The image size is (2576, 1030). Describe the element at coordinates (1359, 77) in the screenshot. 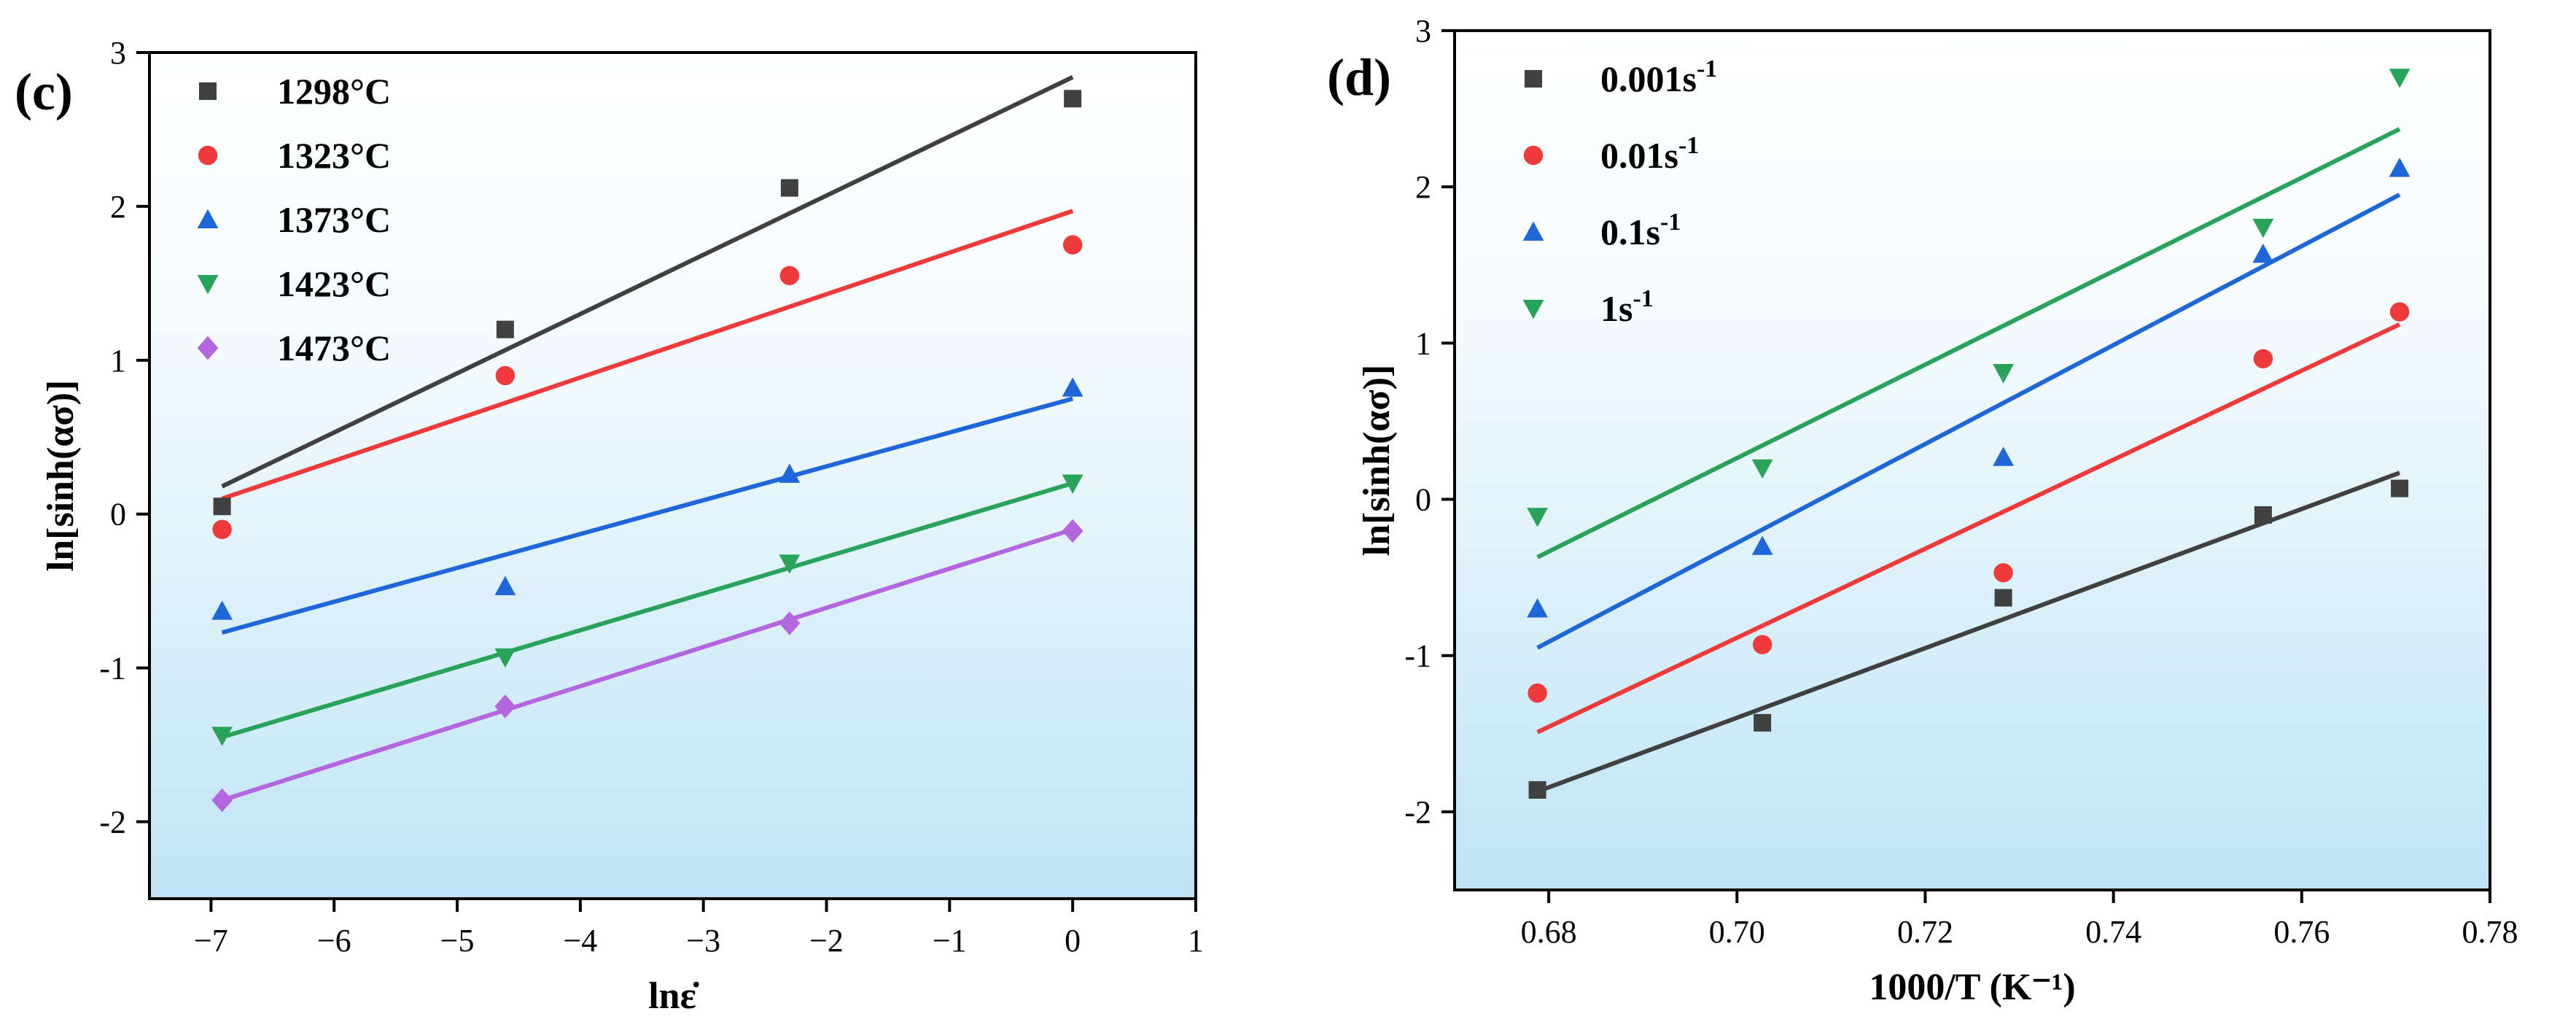

I see `panel-label: (d)` at that location.